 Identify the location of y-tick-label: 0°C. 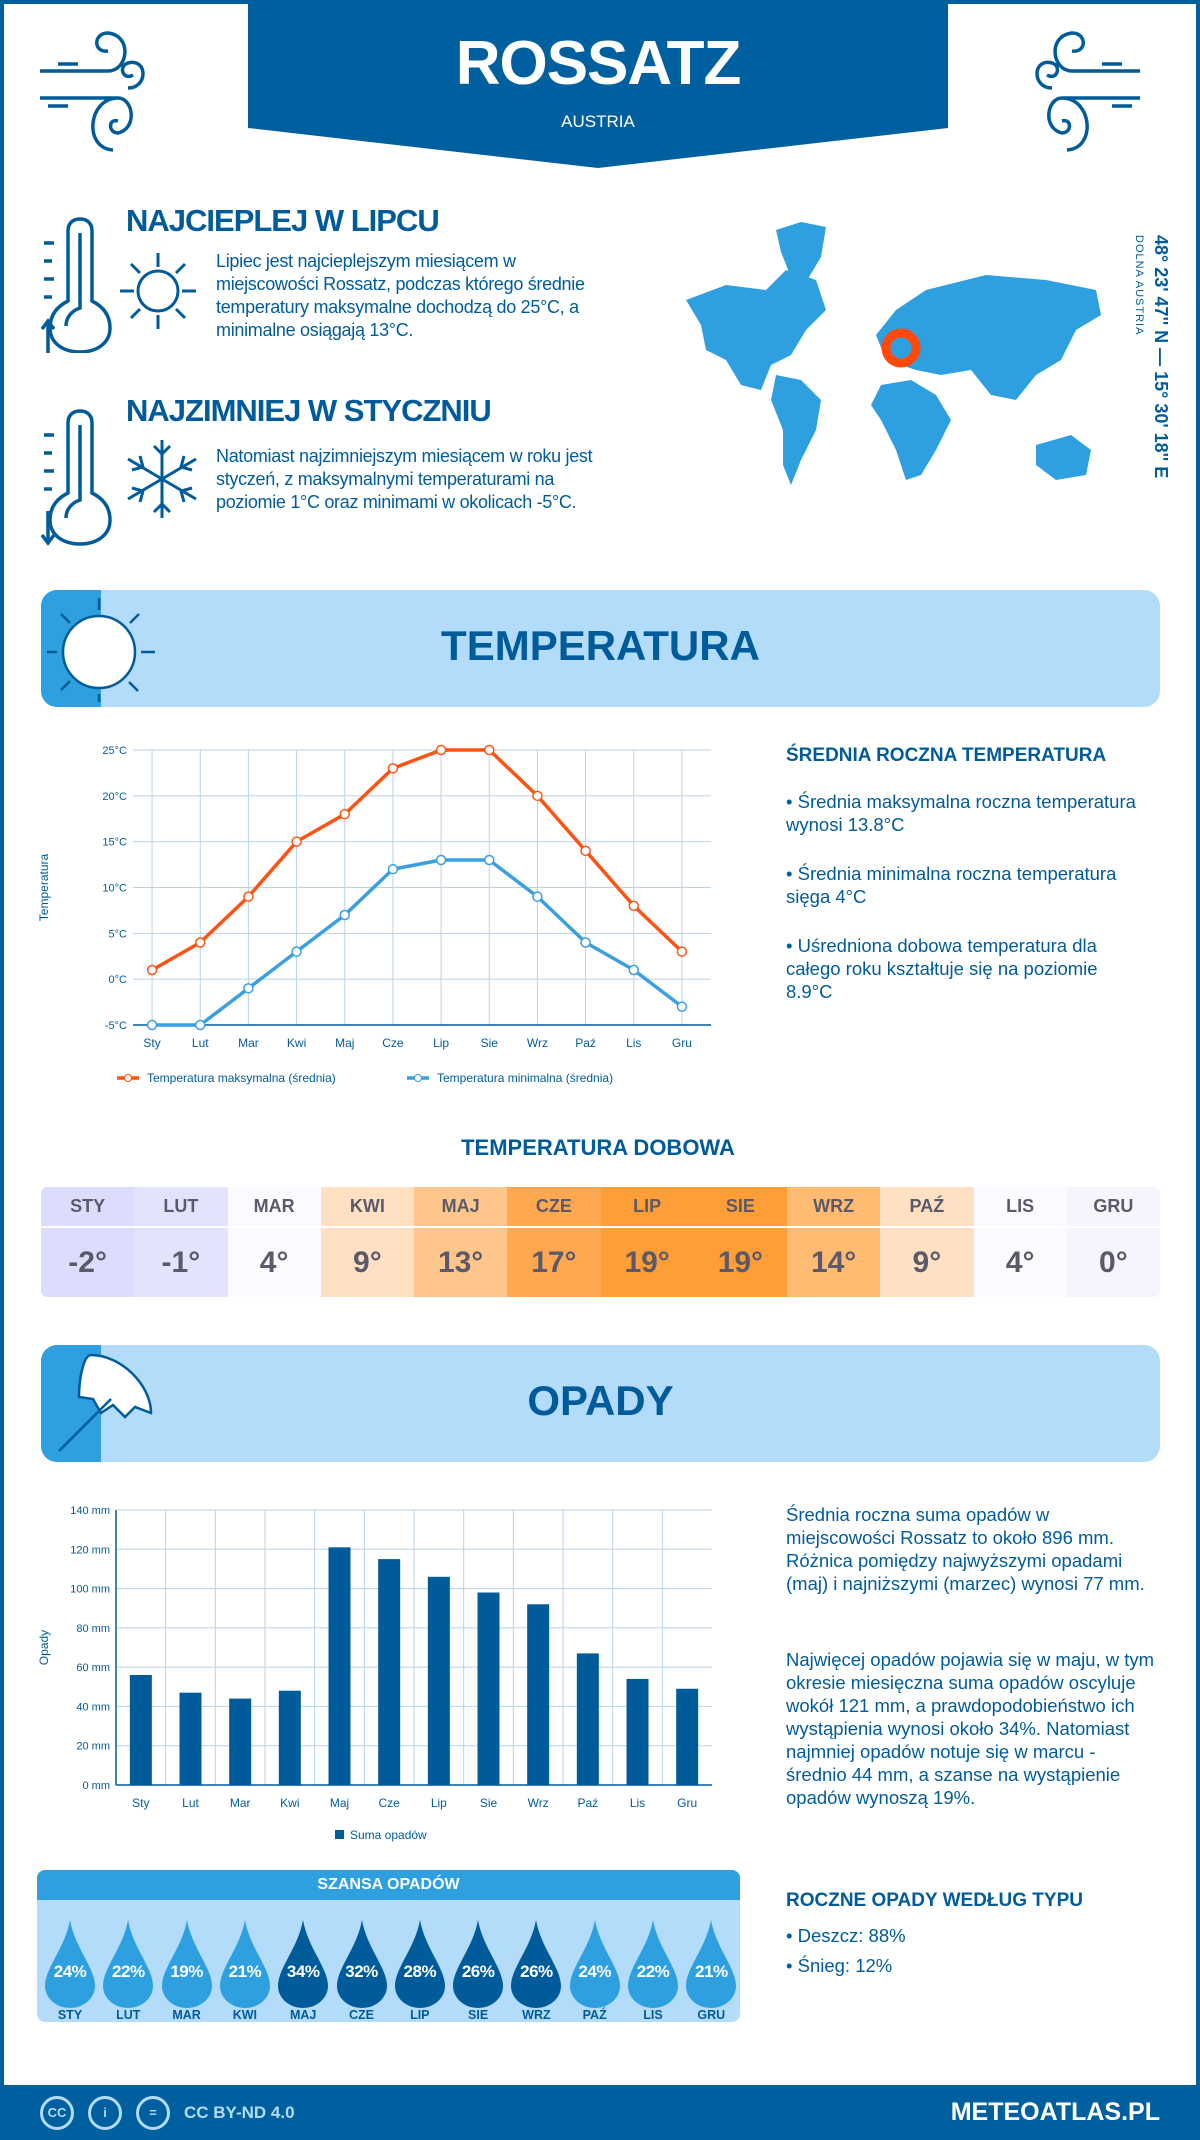
(118, 980).